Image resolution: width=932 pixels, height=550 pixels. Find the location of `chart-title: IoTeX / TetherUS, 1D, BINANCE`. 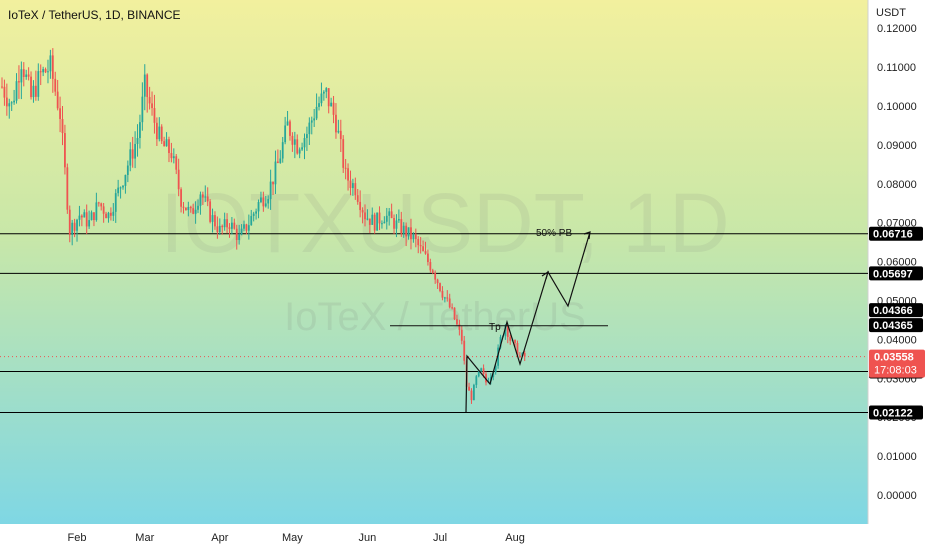

chart-title: IoTeX / TetherUS, 1D, BINANCE is located at coordinates (94, 15).